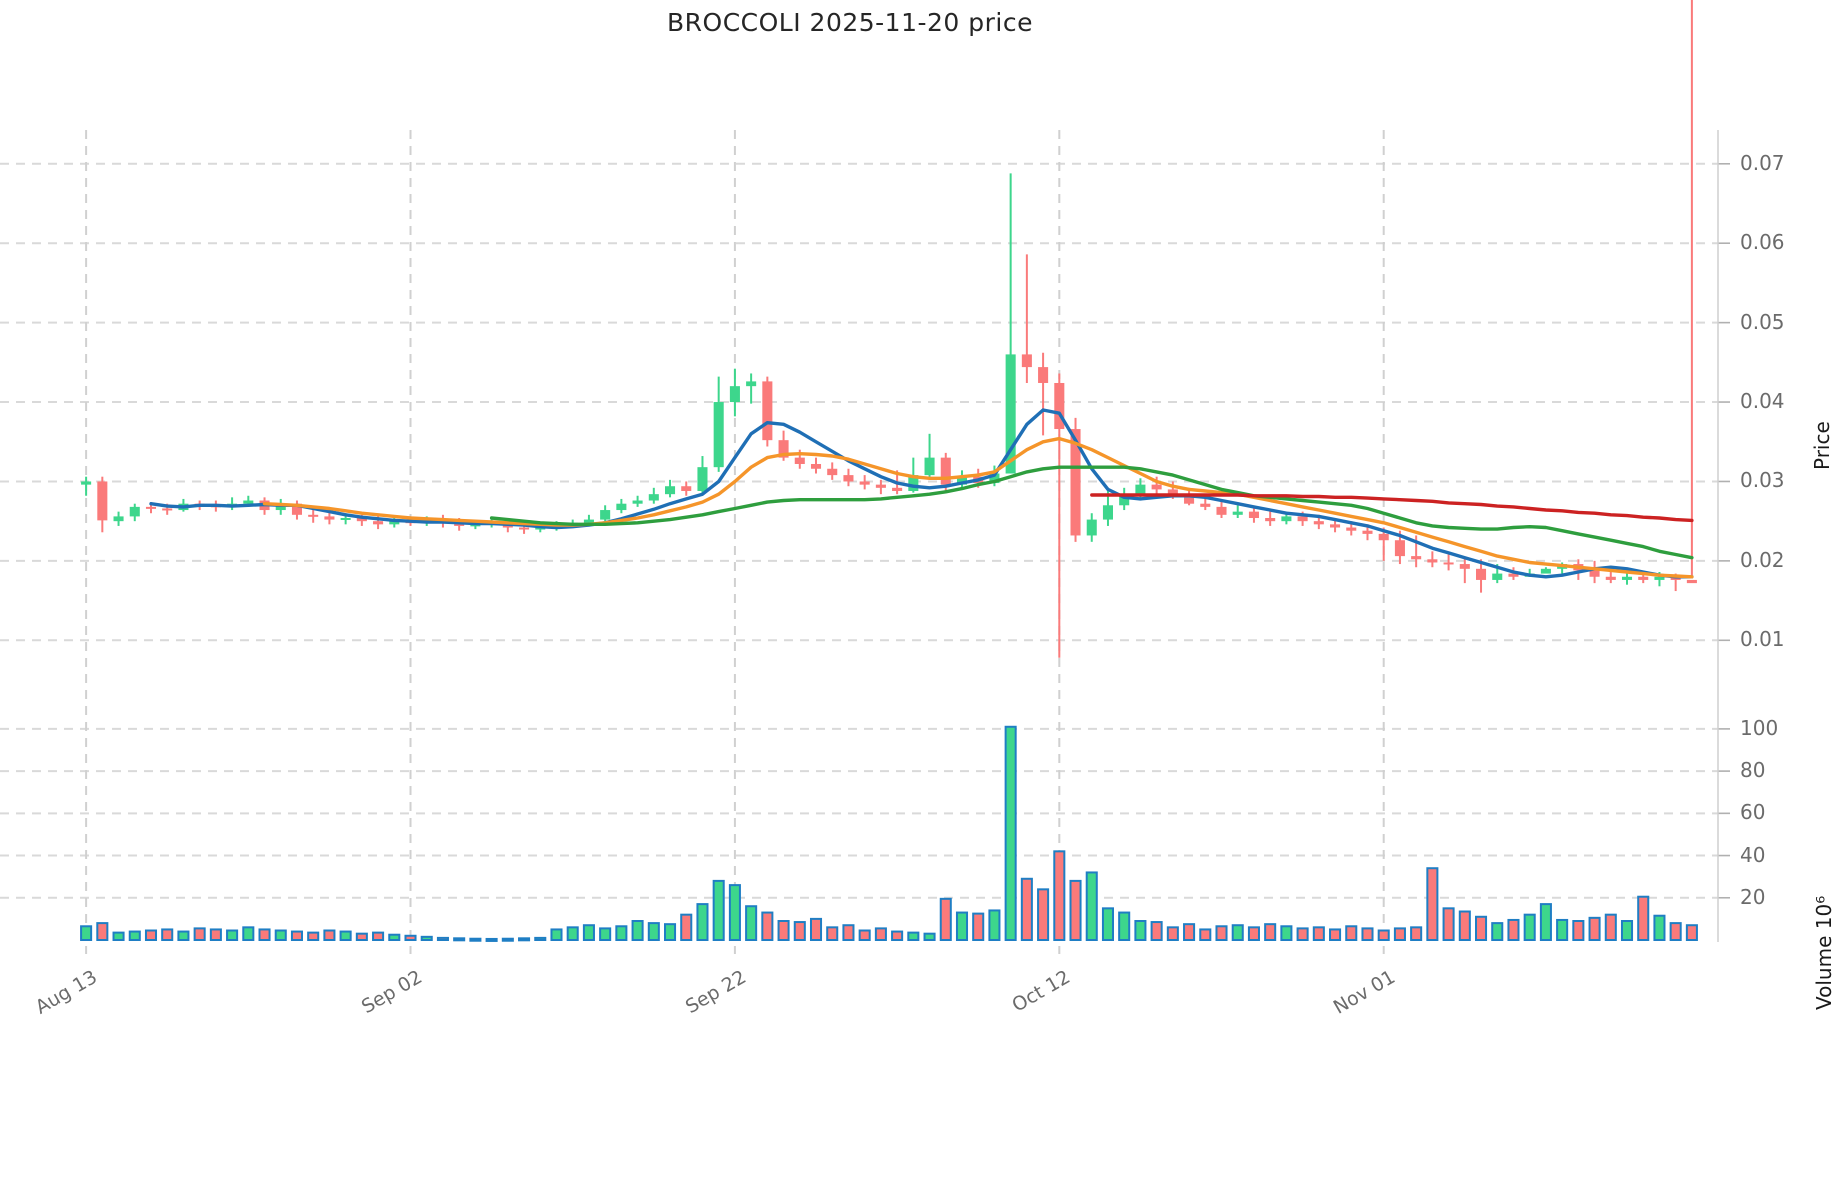 This screenshot has height=1202, width=1847. I want to click on chart-title: BROCCOLI 2025-11-20 price, so click(850, 22).